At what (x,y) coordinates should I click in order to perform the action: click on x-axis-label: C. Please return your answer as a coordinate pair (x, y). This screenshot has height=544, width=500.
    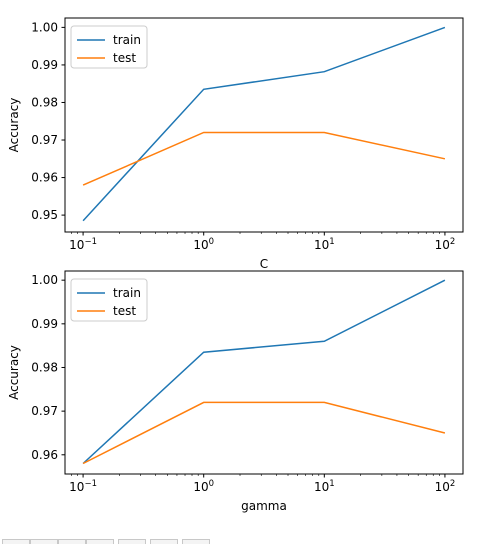
    Looking at the image, I should click on (264, 264).